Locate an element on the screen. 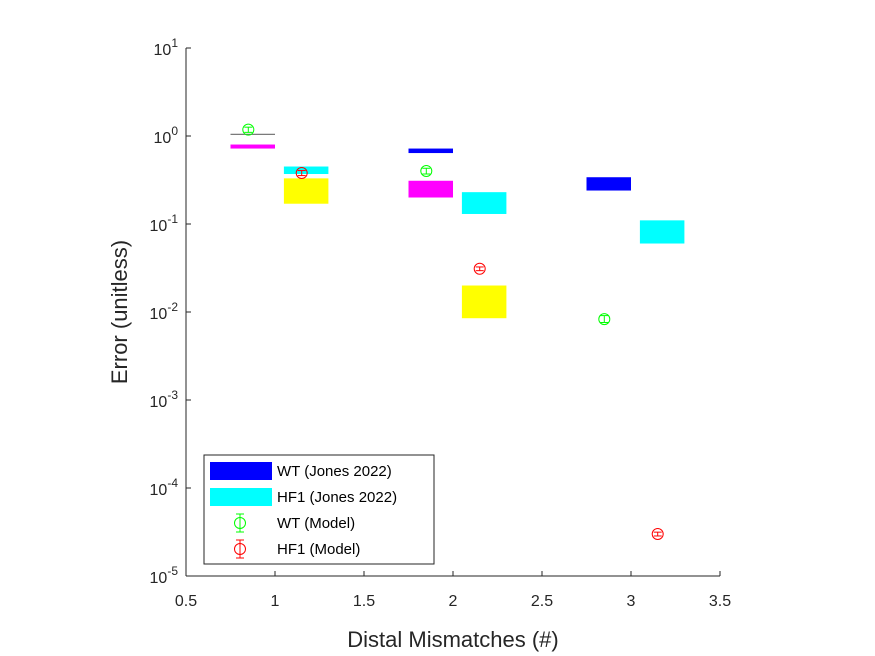 The width and height of the screenshot is (875, 656). legend-item: WT (Model) is located at coordinates (294, 523).